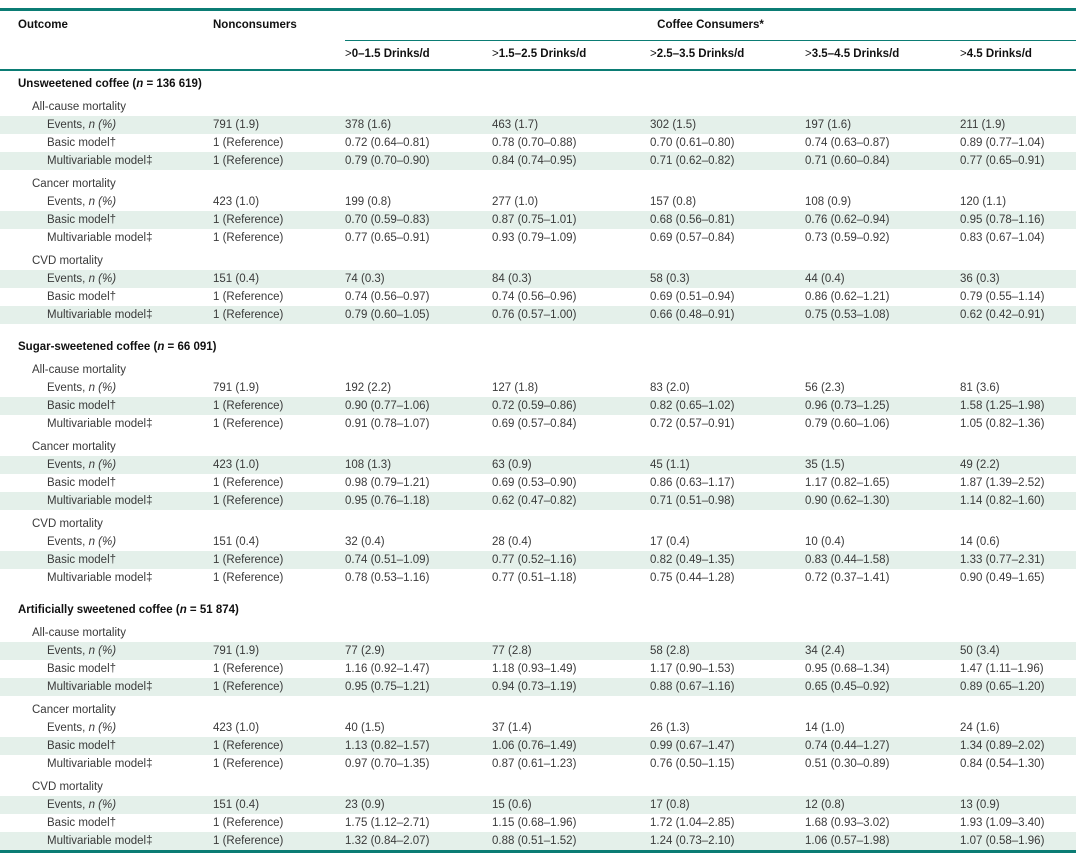 Image resolution: width=1076 pixels, height=858 pixels. Describe the element at coordinates (847, 238) in the screenshot. I see `value-cell: 0.73 (0.59–0.92)` at that location.